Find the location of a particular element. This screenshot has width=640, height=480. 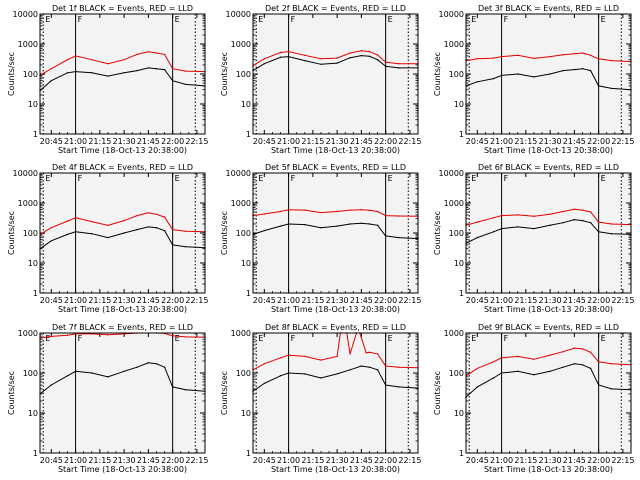

y-tick-label: 10 is located at coordinates (246, 413).